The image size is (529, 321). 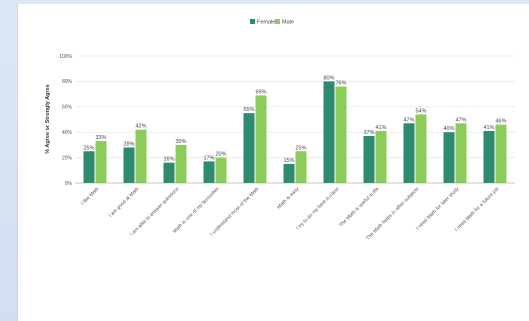 What do you see at coordinates (67, 133) in the screenshot?
I see `y-tick-label: 40%` at bounding box center [67, 133].